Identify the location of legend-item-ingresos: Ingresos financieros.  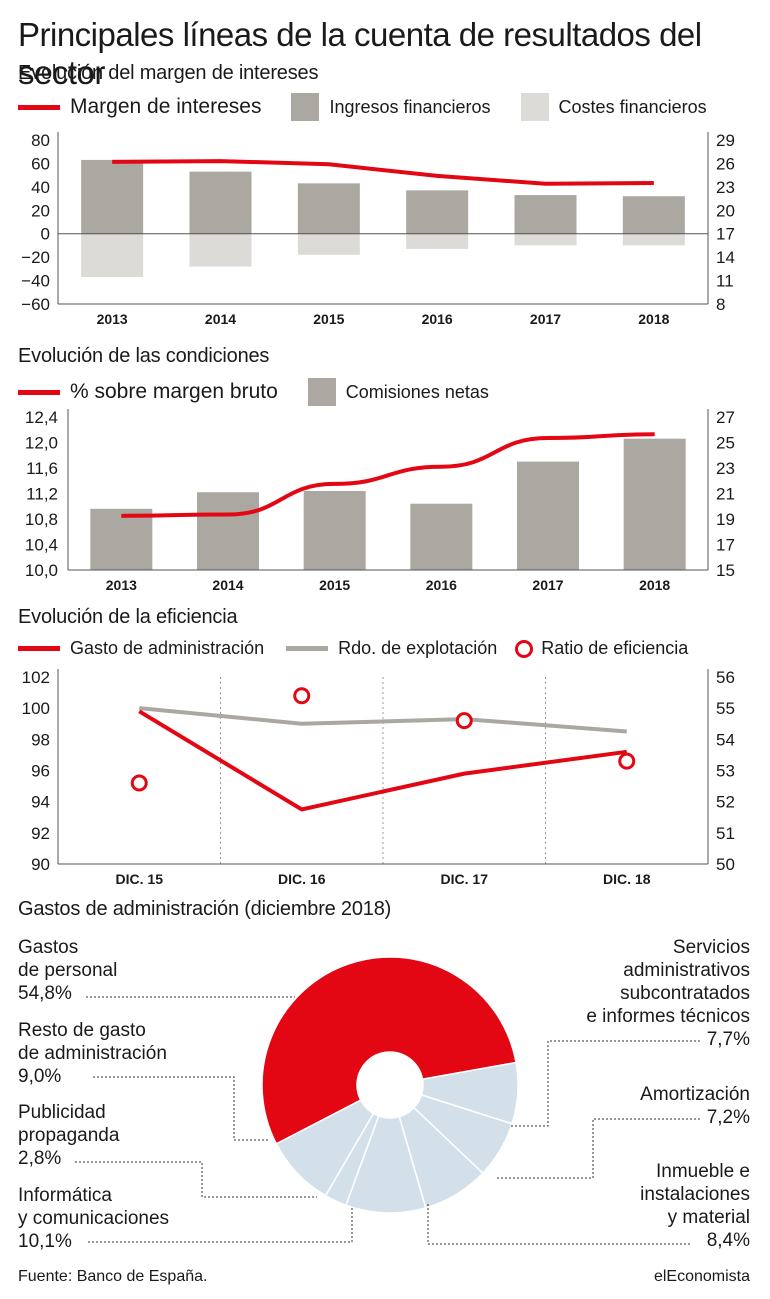
(391, 107).